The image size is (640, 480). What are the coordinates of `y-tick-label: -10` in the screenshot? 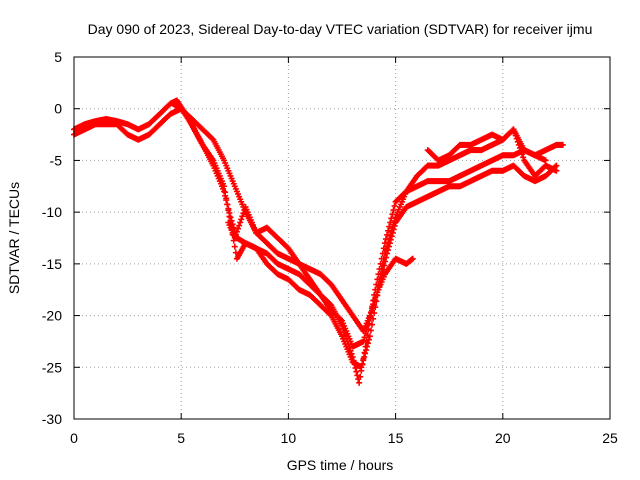 It's located at (52, 212).